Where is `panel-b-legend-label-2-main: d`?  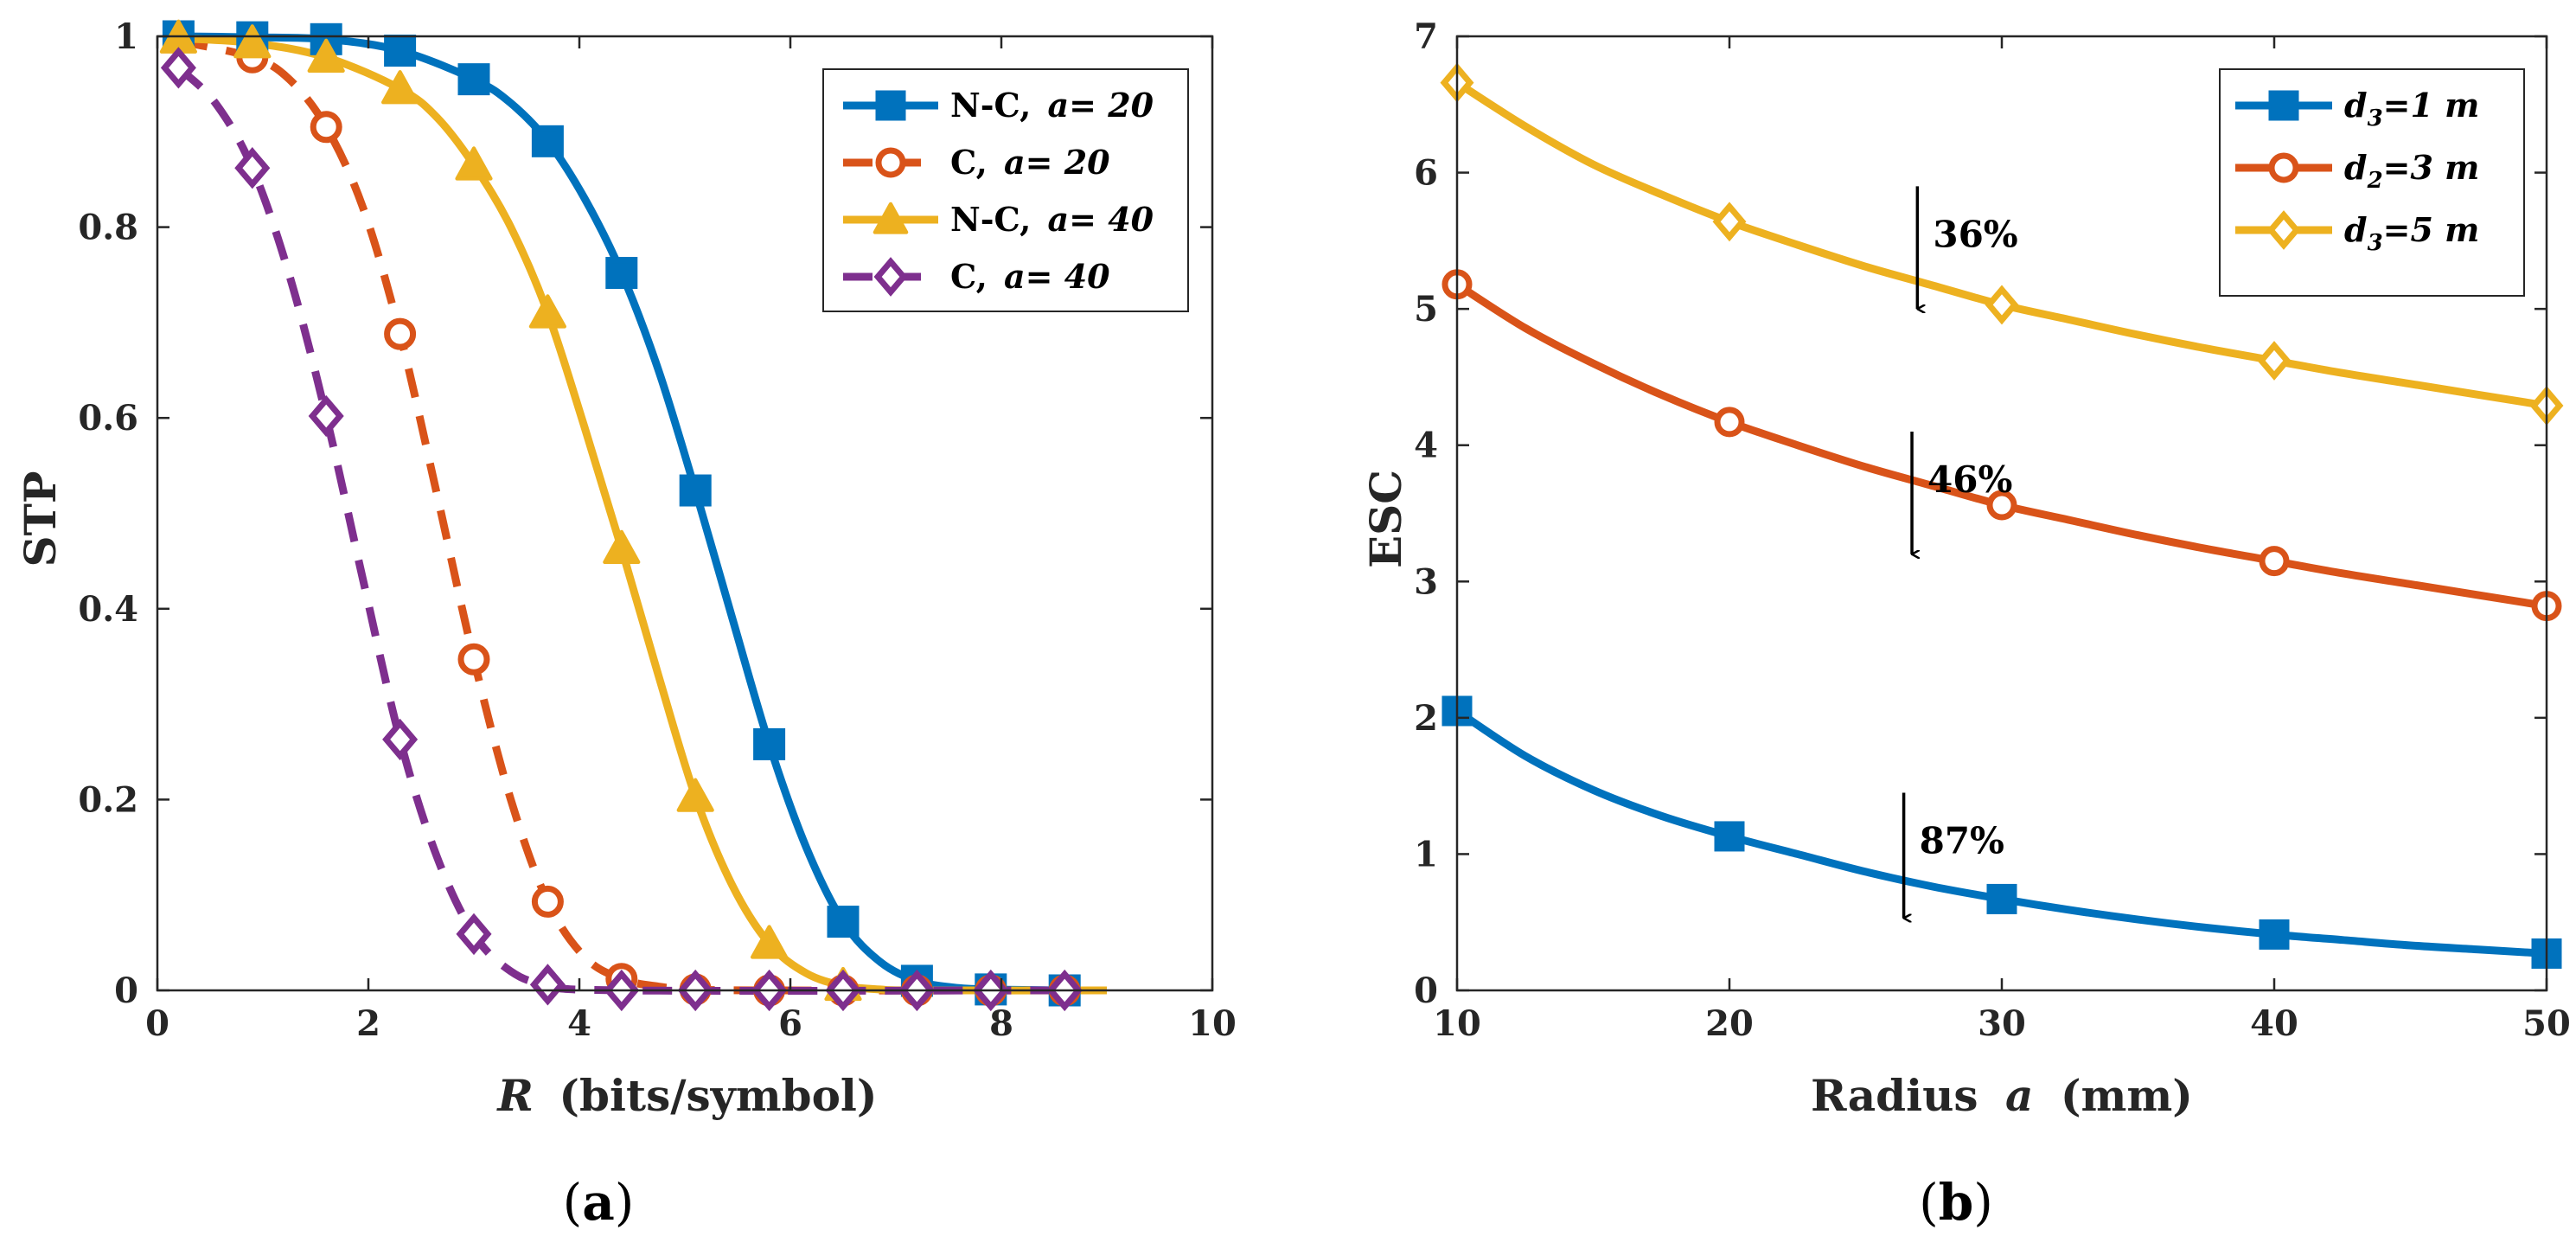
panel-b-legend-label-2-main: d is located at coordinates (2356, 229).